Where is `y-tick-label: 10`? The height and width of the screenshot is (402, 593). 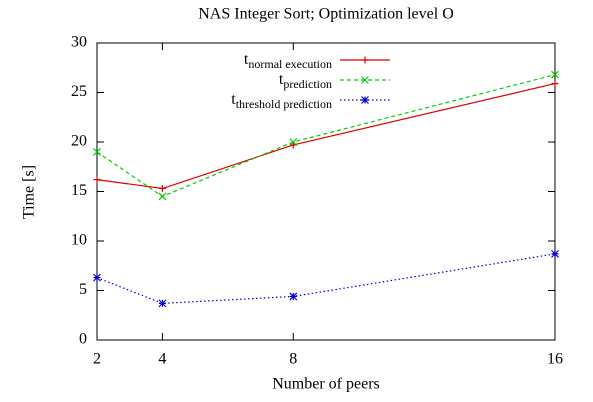 y-tick-label: 10 is located at coordinates (79, 240).